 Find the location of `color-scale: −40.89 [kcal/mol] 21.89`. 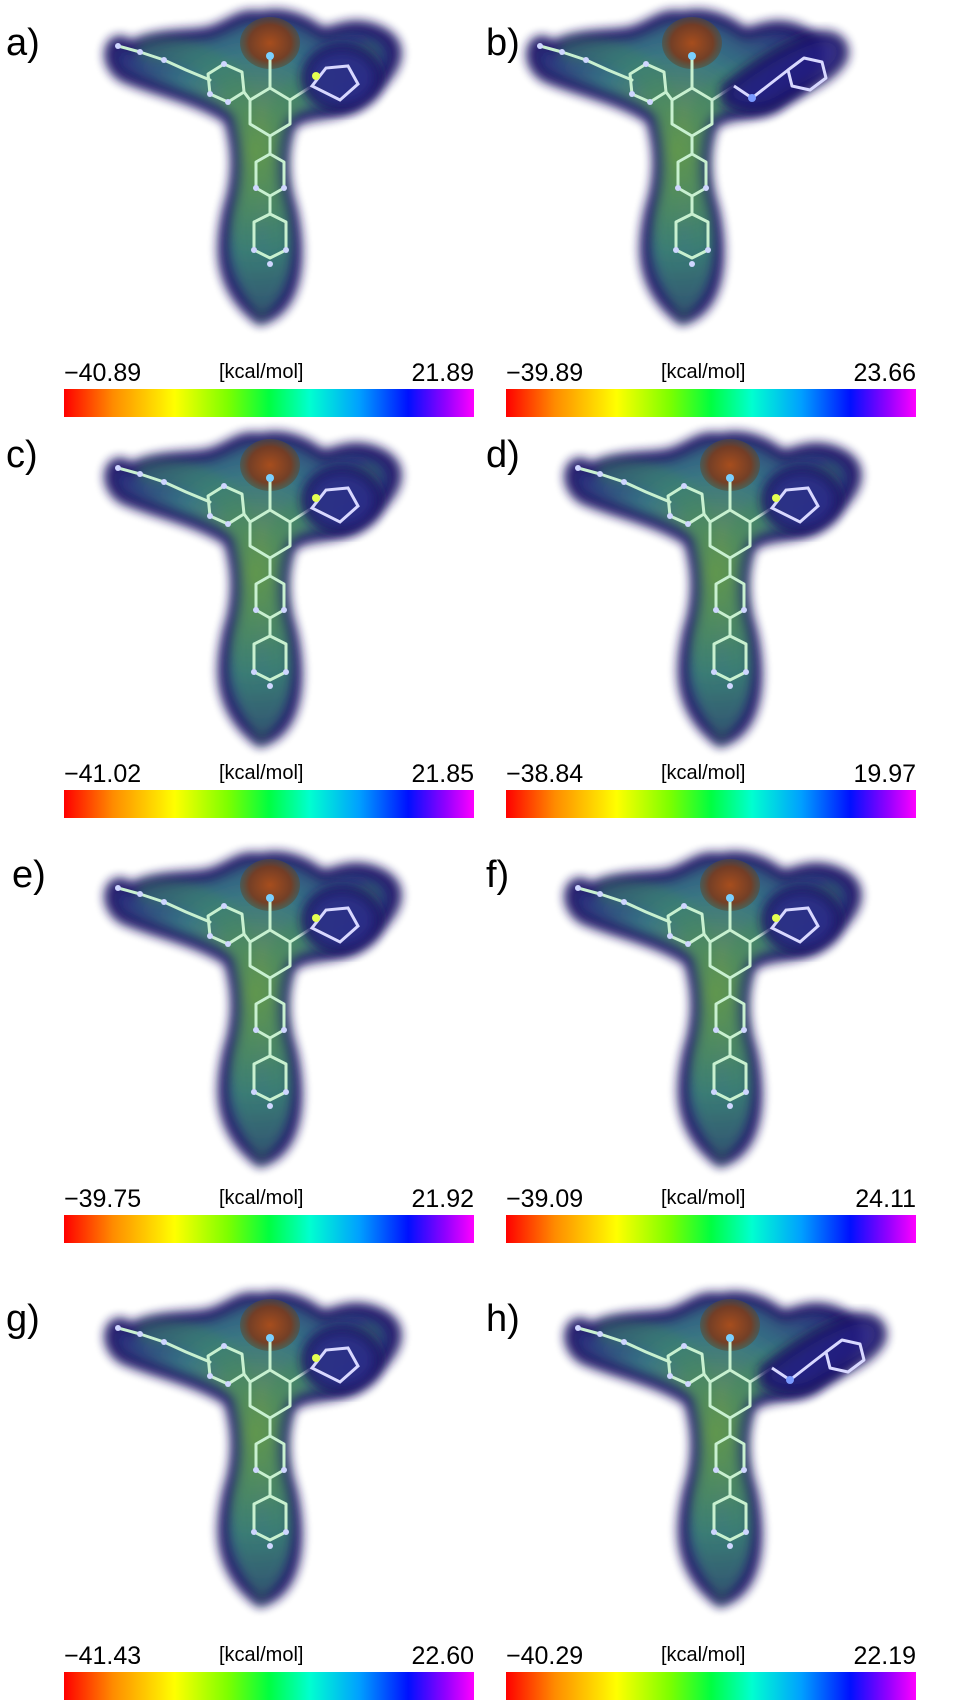

color-scale: −40.89 [kcal/mol] 21.89 is located at coordinates (269, 393).